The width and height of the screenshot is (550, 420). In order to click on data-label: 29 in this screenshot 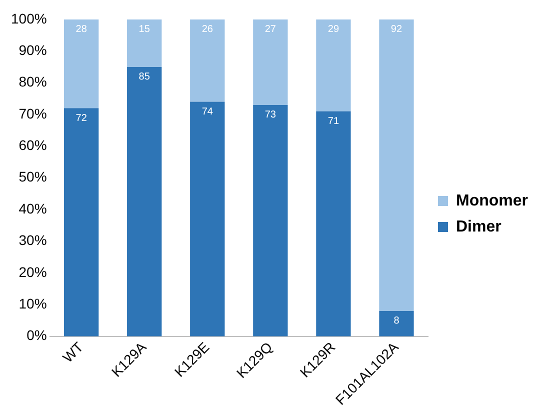, I will do `click(334, 30)`.